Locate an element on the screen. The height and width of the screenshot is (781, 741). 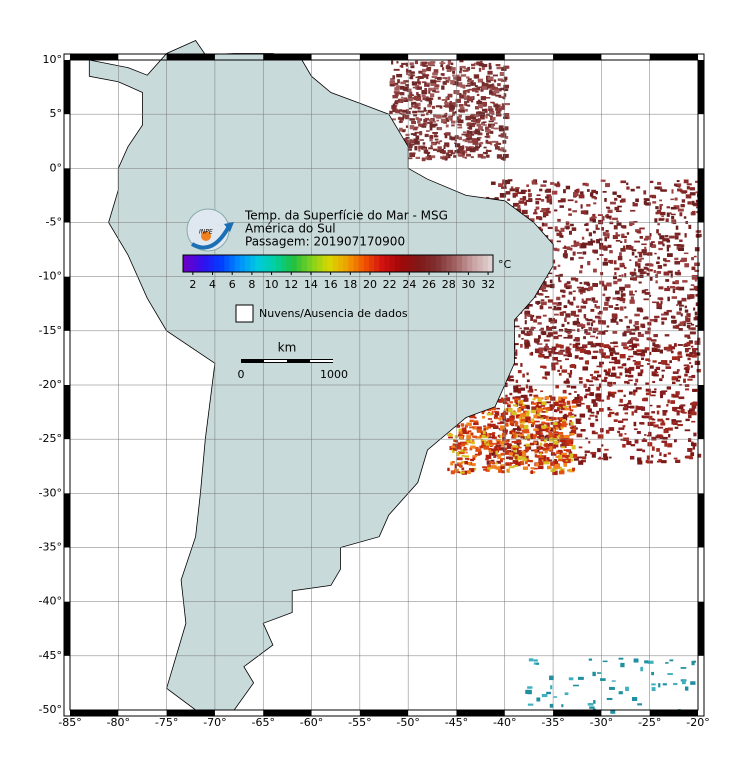
scale-bar-seg is located at coordinates (321, 361).